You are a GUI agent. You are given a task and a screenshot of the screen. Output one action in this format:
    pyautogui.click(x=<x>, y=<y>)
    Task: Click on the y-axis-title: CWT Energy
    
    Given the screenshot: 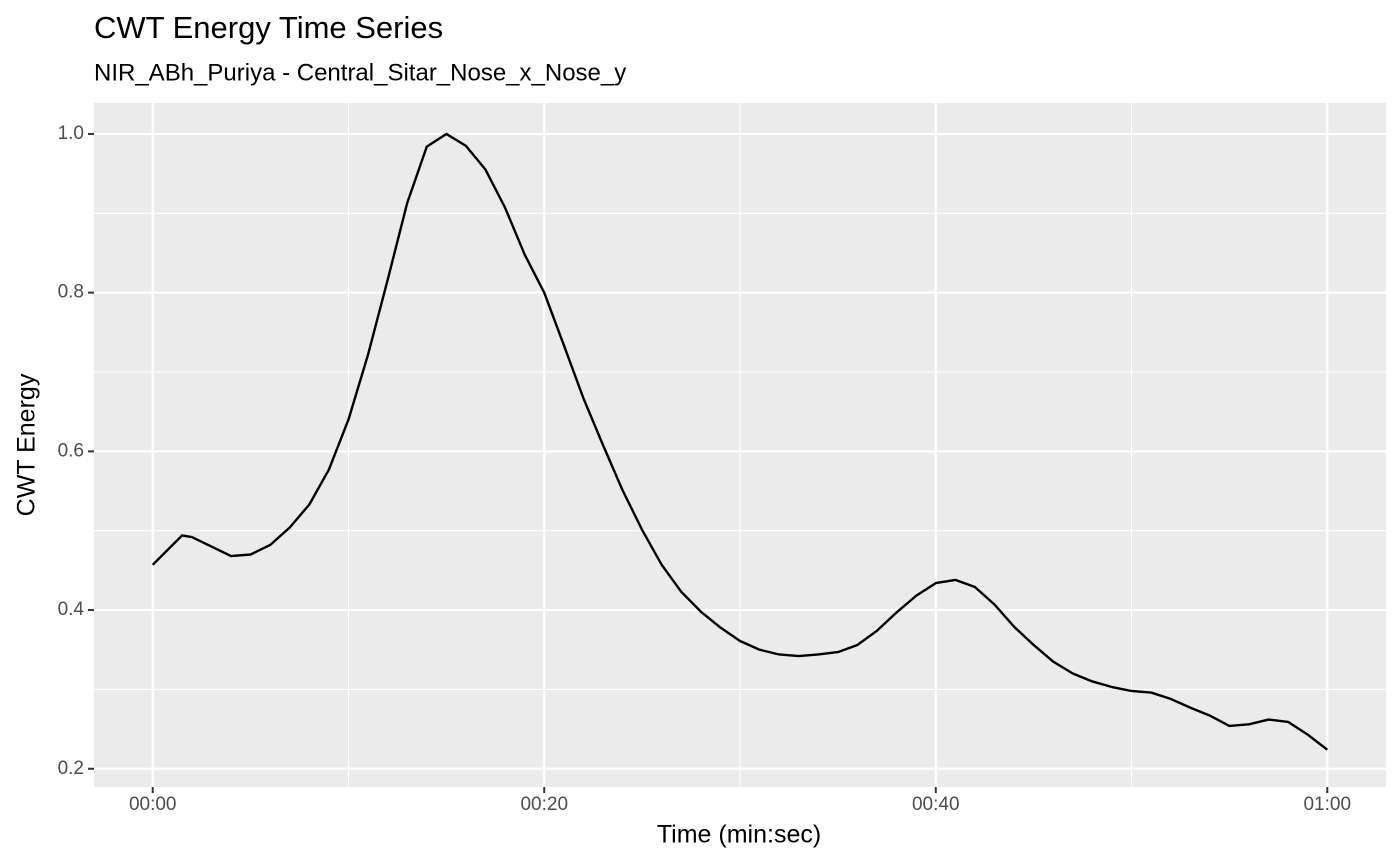 What is the action you would take?
    pyautogui.click(x=27, y=444)
    